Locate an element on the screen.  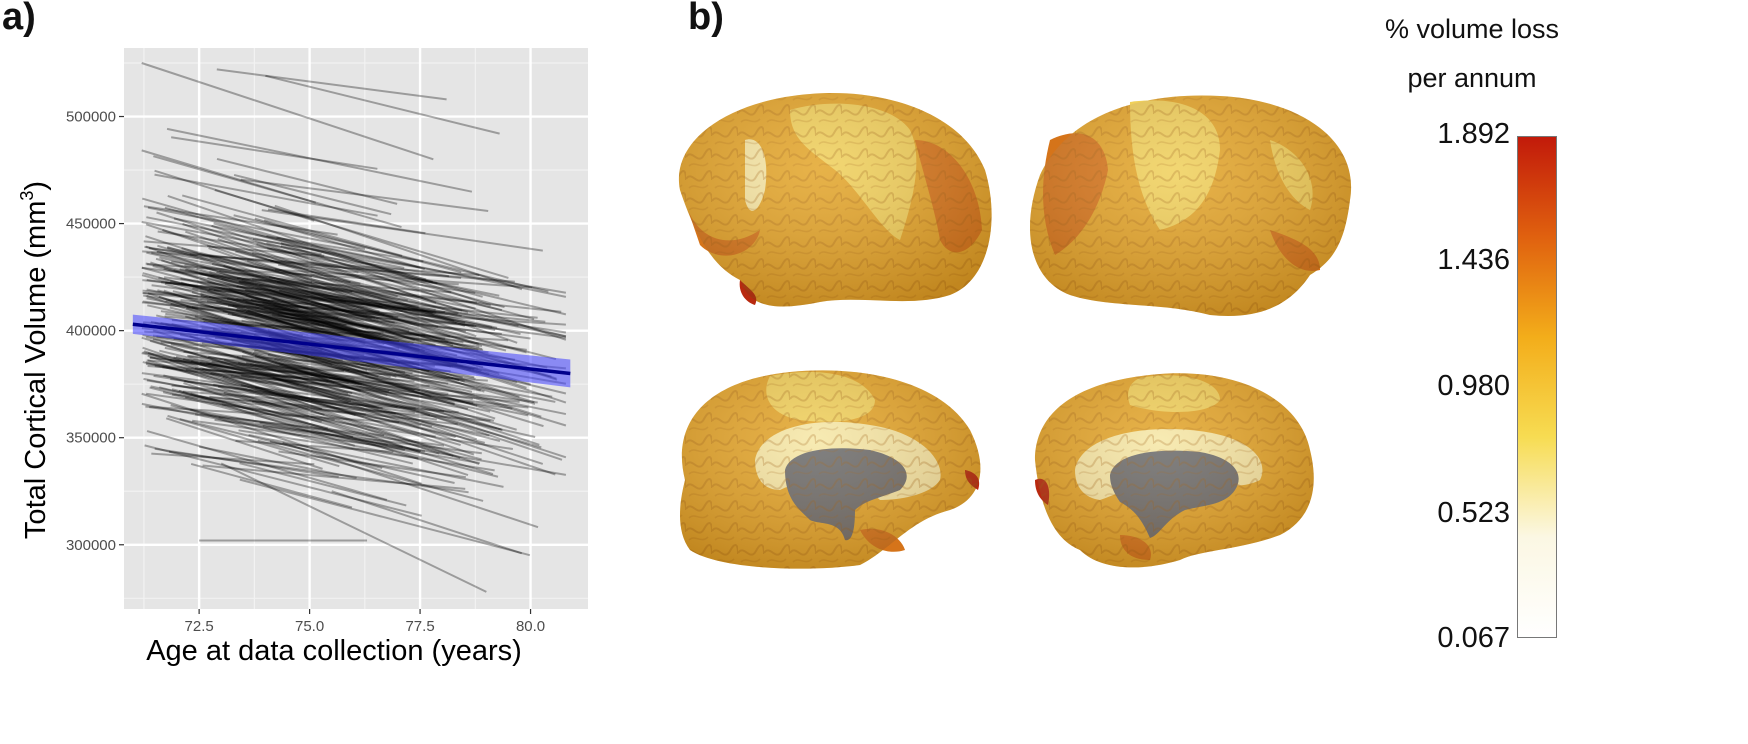
brain-lateral-right is located at coordinates (1191, 205).